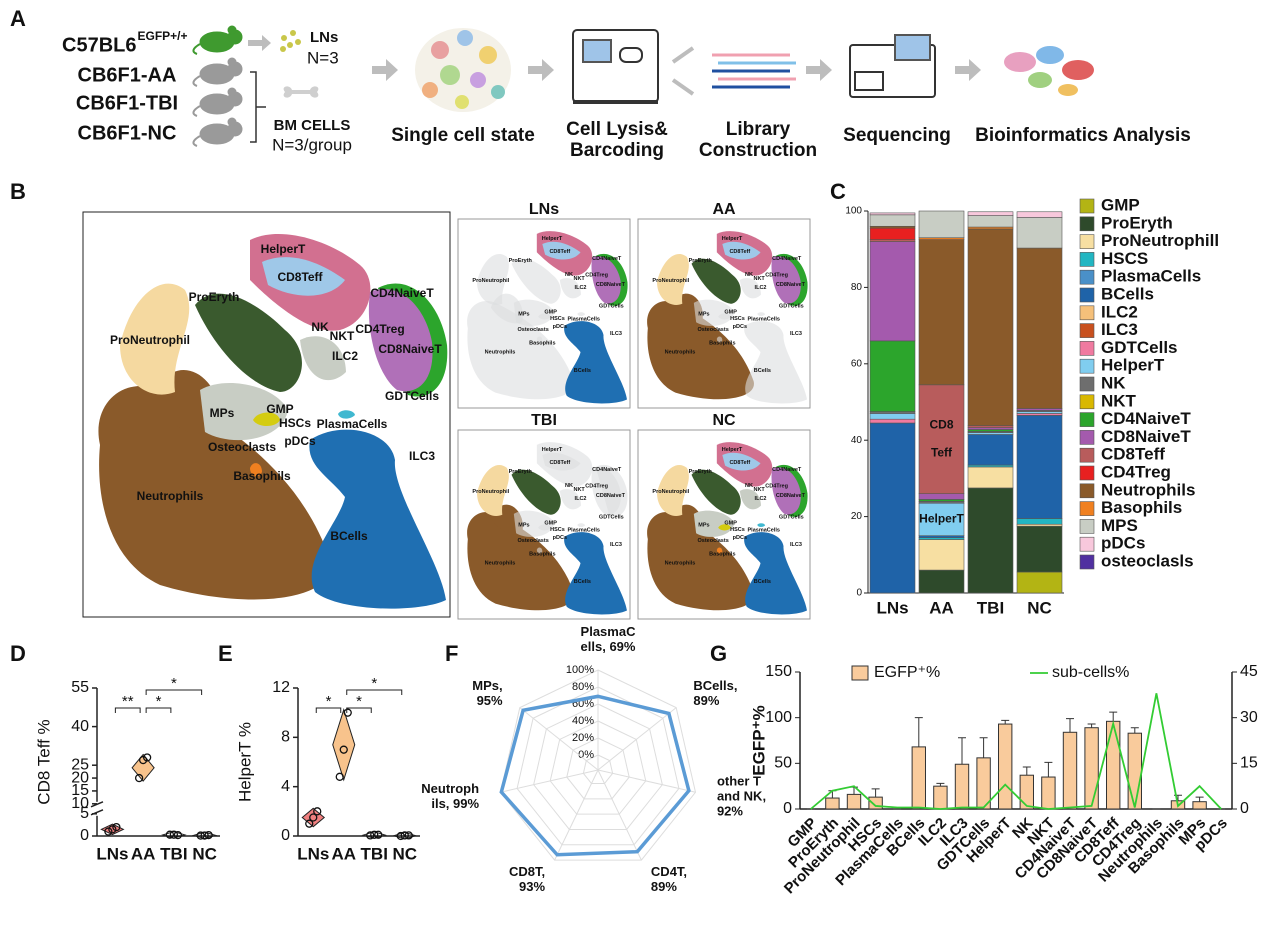 The image size is (1264, 945). I want to click on y-tick-label: 80, so click(857, 287).